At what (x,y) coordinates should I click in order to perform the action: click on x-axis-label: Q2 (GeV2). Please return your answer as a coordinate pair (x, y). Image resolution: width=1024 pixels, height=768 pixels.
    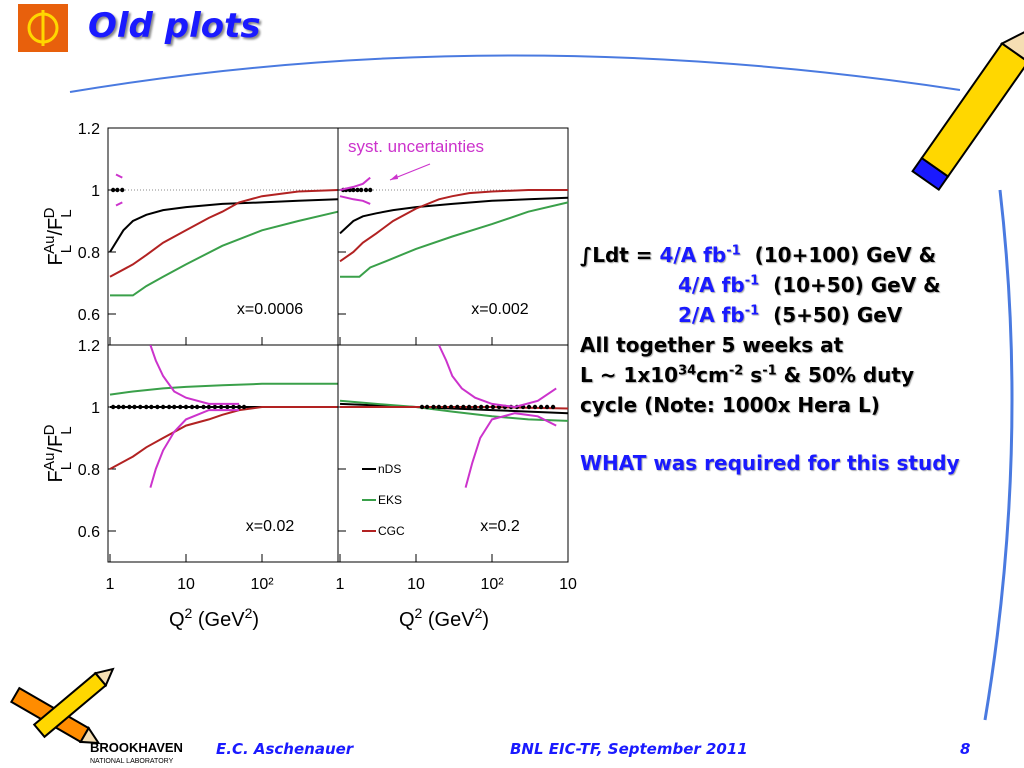
    Looking at the image, I should click on (214, 618).